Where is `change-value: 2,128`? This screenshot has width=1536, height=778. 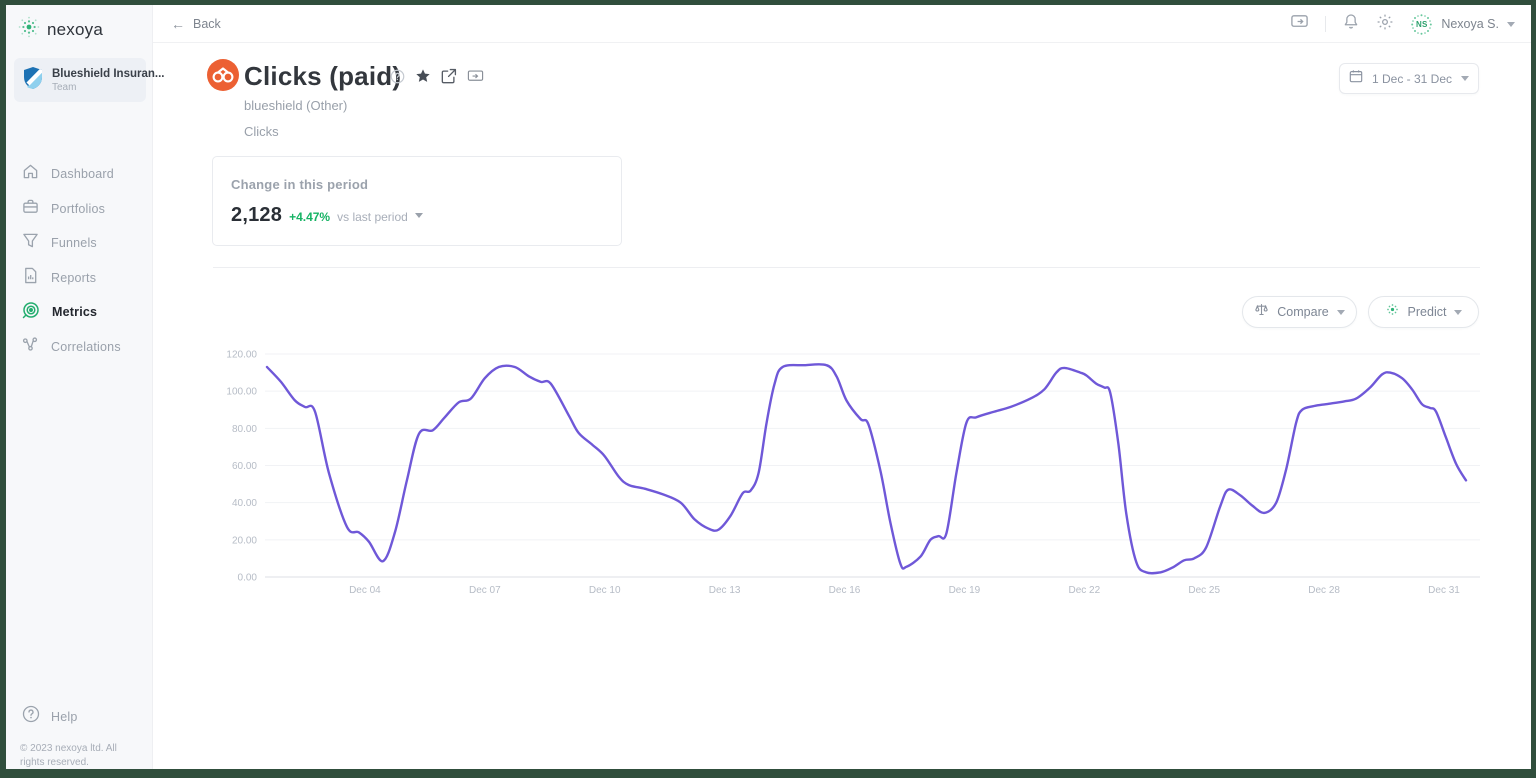
change-value: 2,128 is located at coordinates (257, 215).